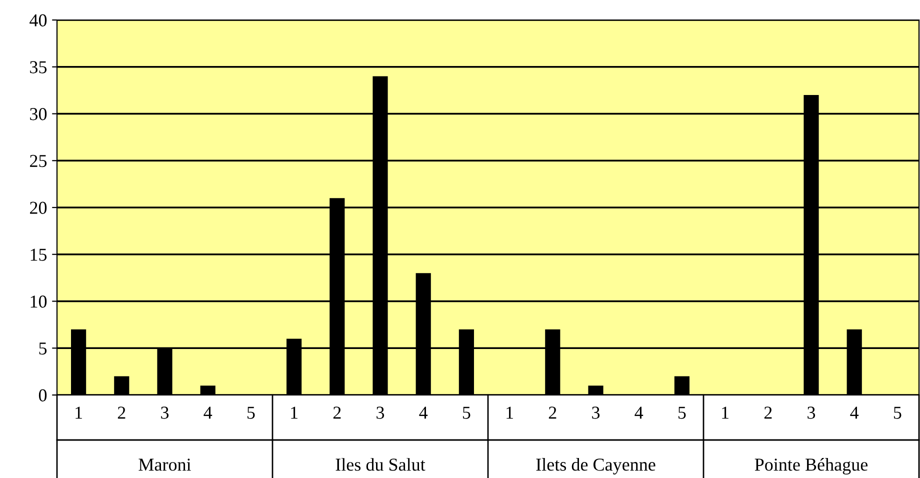 This screenshot has width=920, height=478. I want to click on text: Maroni, so click(164, 464).